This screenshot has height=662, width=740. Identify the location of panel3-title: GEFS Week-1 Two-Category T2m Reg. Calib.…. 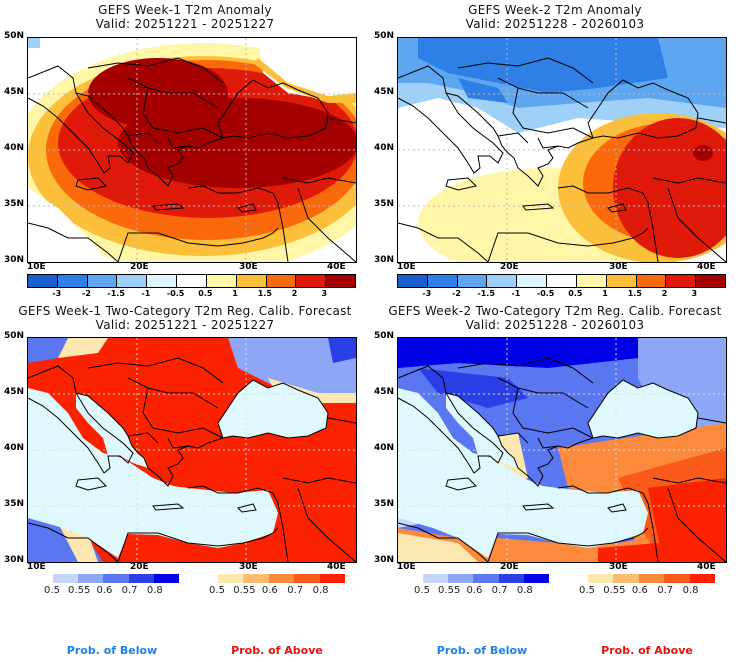
(185, 318).